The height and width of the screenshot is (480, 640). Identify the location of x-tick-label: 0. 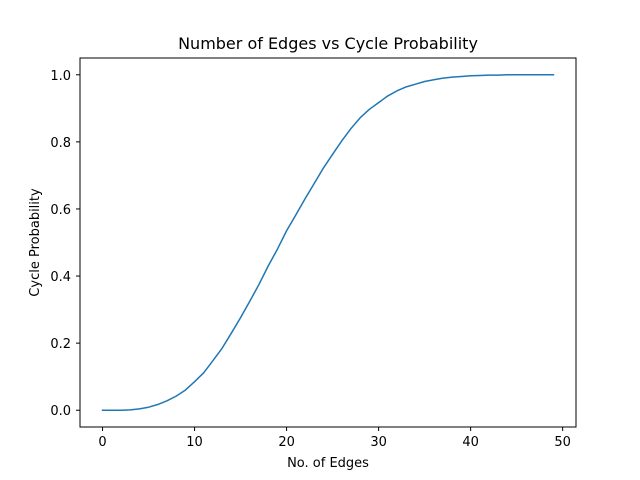
(102, 442).